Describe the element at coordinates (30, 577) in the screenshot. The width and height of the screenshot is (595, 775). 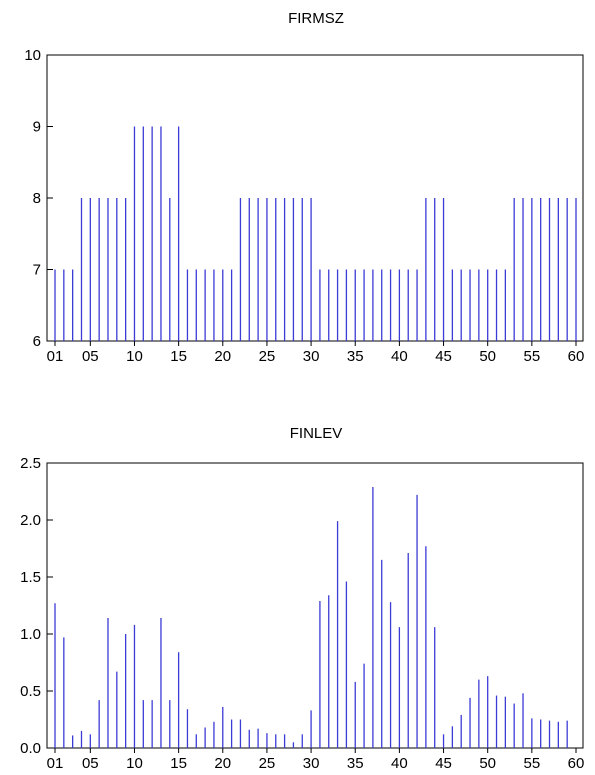
I see `y-tick-label: 1.5` at that location.